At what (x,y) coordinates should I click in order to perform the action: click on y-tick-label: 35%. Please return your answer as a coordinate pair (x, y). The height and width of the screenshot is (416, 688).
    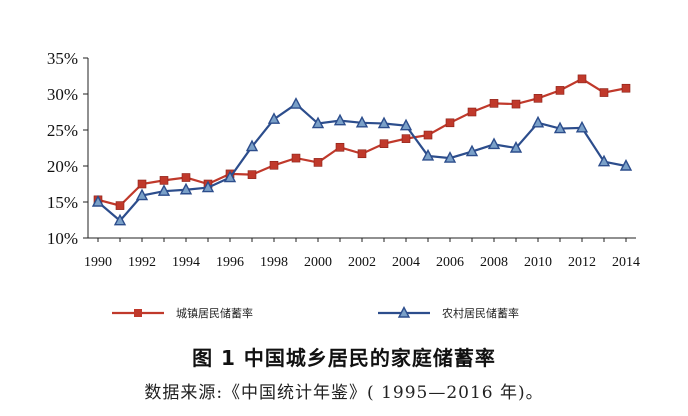
    Looking at the image, I should click on (62, 58).